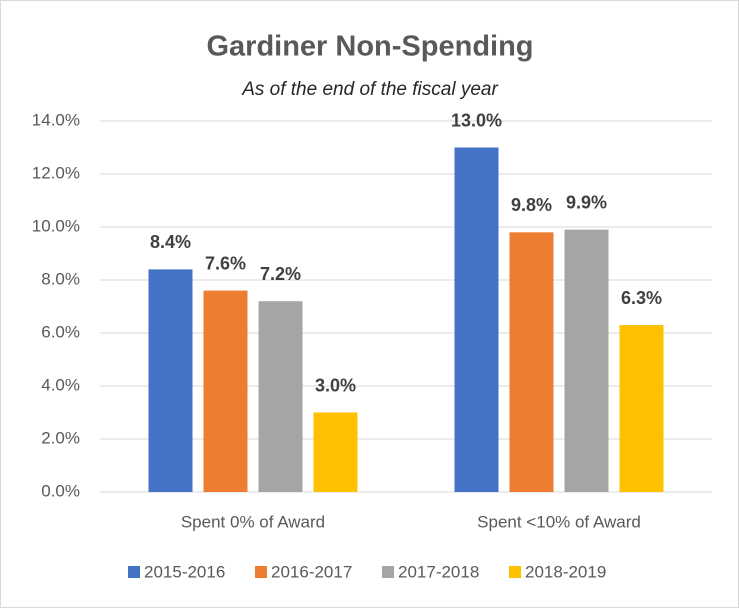 The image size is (740, 609). What do you see at coordinates (60, 490) in the screenshot?
I see `y-tick-label: 0.0%` at bounding box center [60, 490].